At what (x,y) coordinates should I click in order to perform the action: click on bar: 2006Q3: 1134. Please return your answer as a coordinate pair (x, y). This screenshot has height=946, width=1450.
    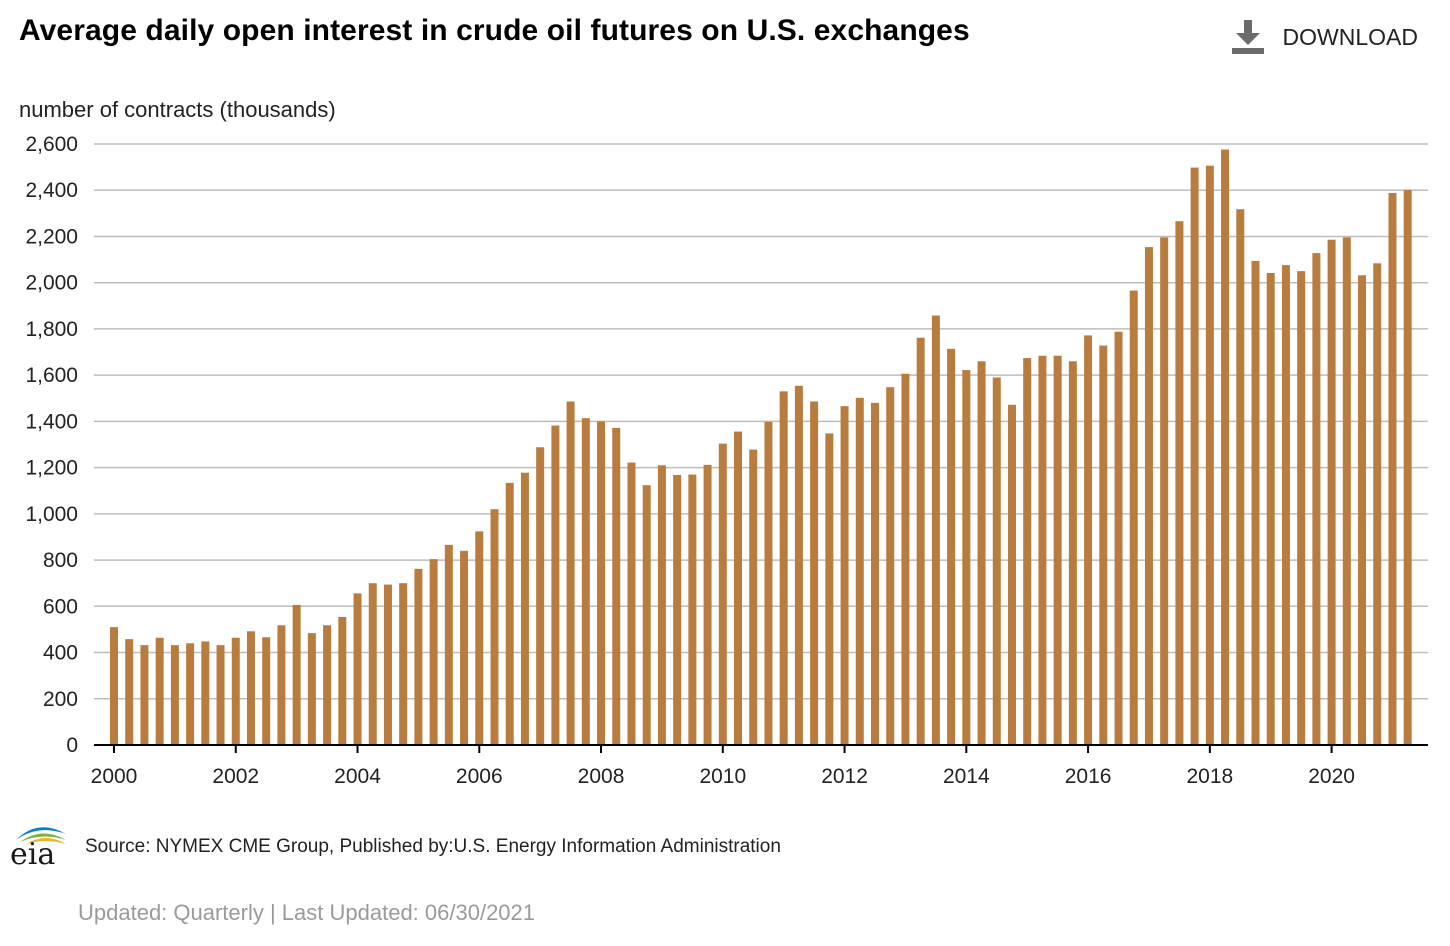
    Looking at the image, I should click on (509, 613).